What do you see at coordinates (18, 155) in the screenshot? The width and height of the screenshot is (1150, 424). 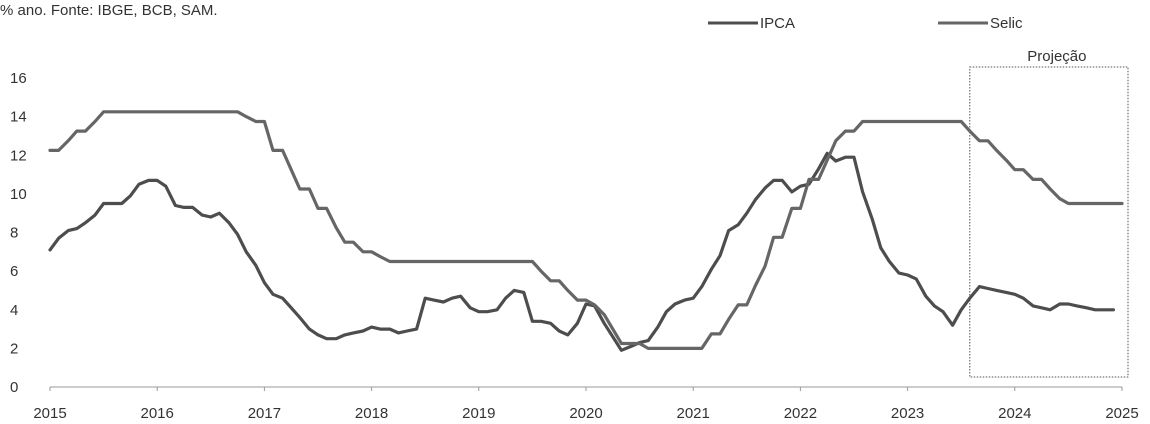 I see `y-tick-label: 12` at bounding box center [18, 155].